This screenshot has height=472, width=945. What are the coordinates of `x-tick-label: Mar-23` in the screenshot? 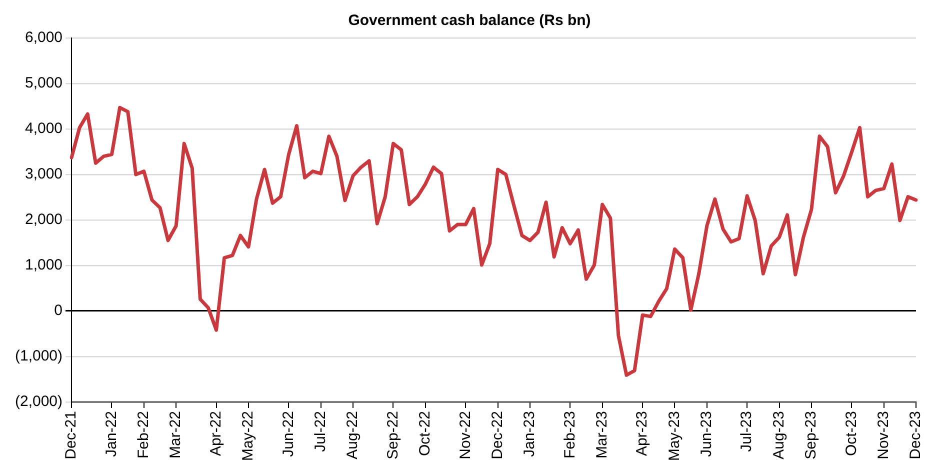 It's located at (601, 434).